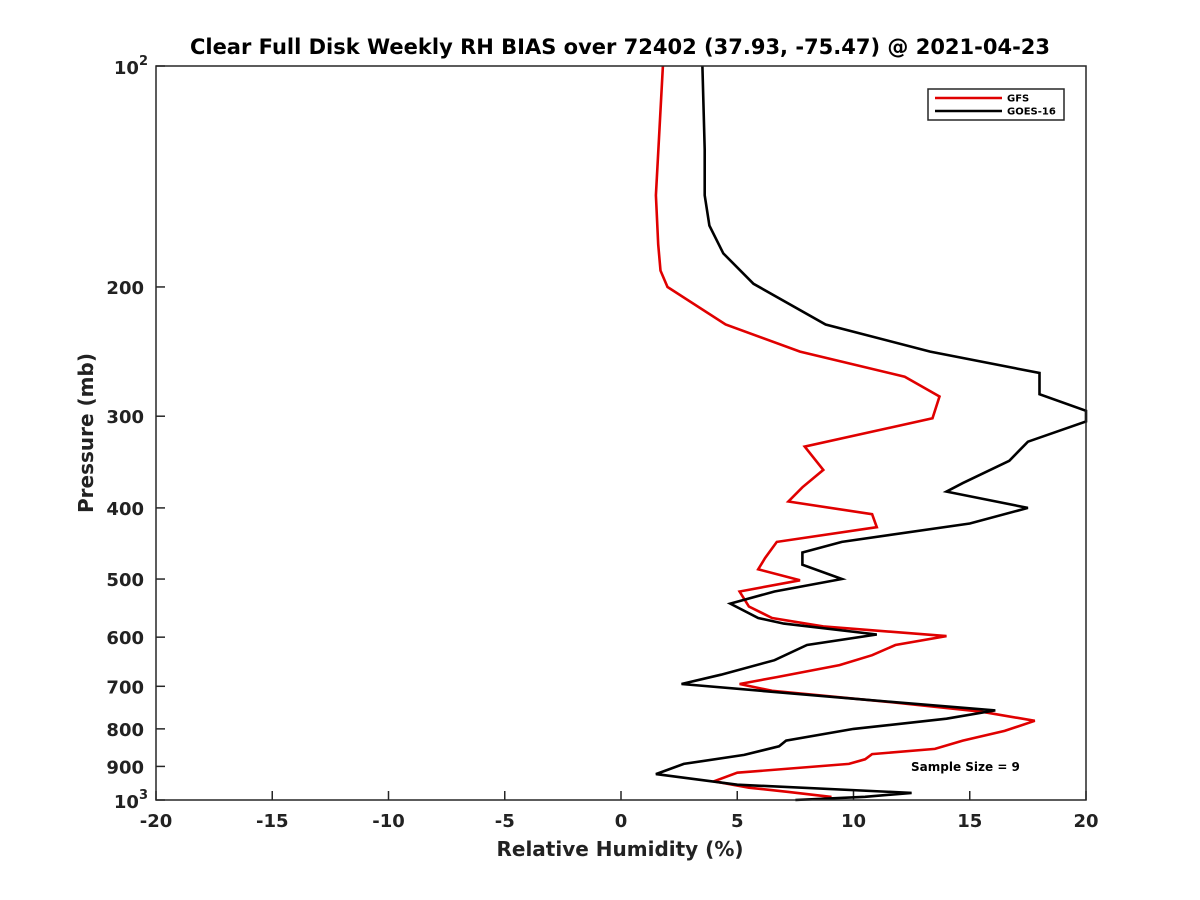 This screenshot has width=1200, height=900. I want to click on y-tick-label: 300, so click(125, 417).